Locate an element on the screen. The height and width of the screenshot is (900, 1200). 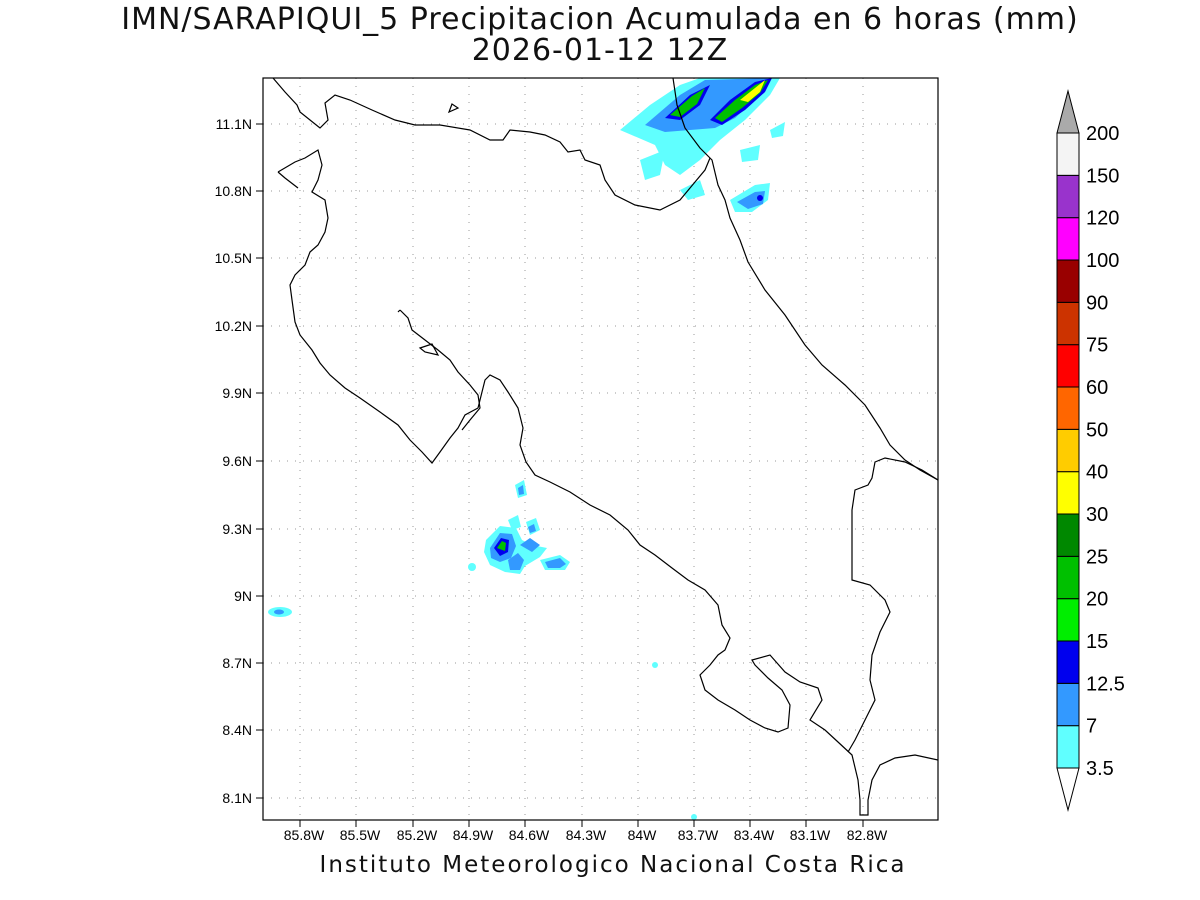
colorbar-label: 60 is located at coordinates (1097, 388).